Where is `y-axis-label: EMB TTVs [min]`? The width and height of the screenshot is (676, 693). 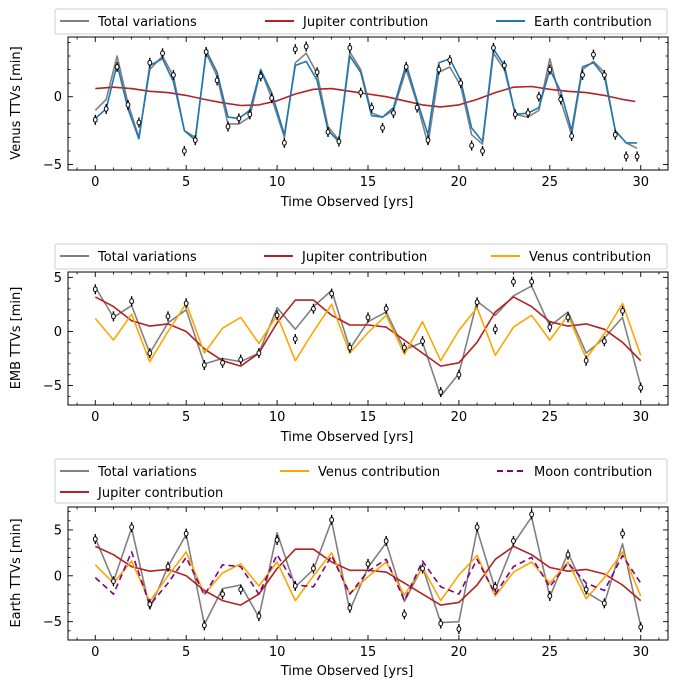
y-axis-label: EMB TTVs [min] is located at coordinates (16, 338).